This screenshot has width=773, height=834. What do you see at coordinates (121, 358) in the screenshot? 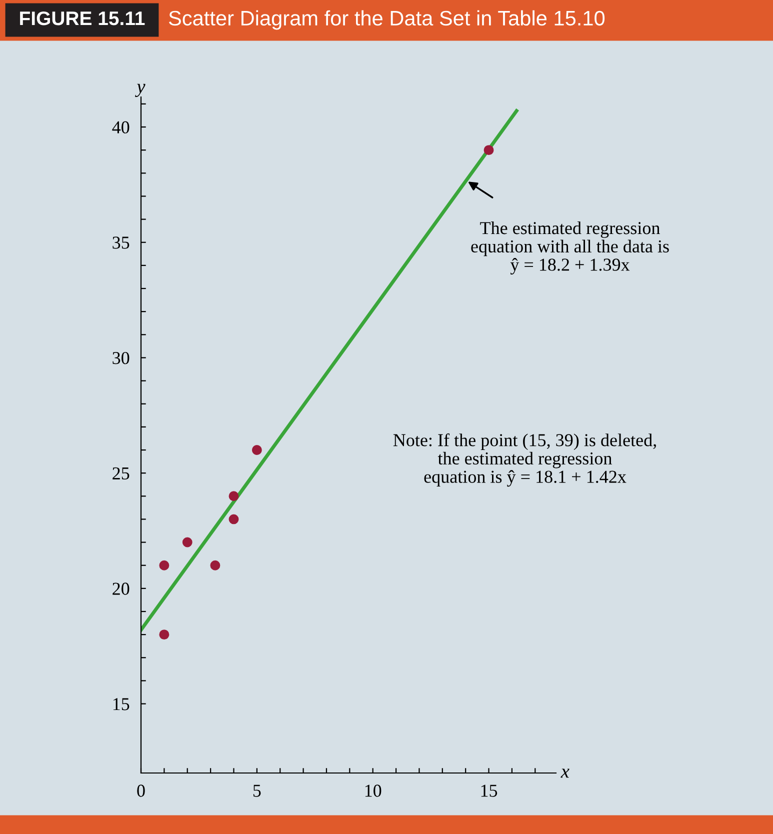
I see `y-tick-label: 30` at bounding box center [121, 358].